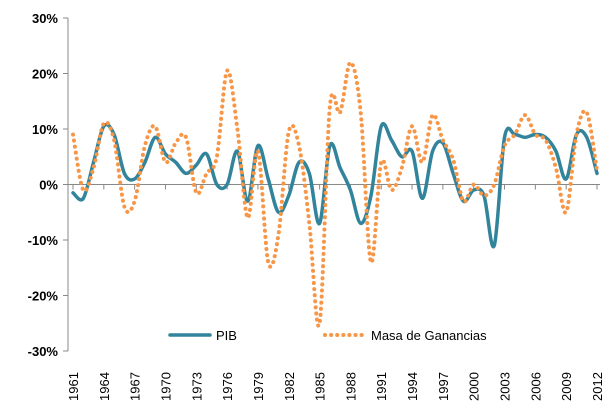  What do you see at coordinates (196, 386) in the screenshot?
I see `x-tick-label: 1973` at bounding box center [196, 386].